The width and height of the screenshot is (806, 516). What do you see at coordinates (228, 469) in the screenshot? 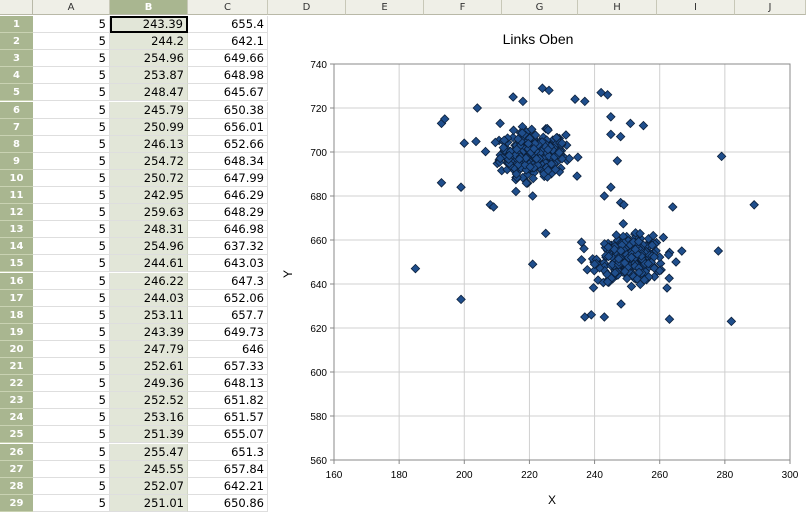
I see `cell-c: 657.84` at bounding box center [228, 469].